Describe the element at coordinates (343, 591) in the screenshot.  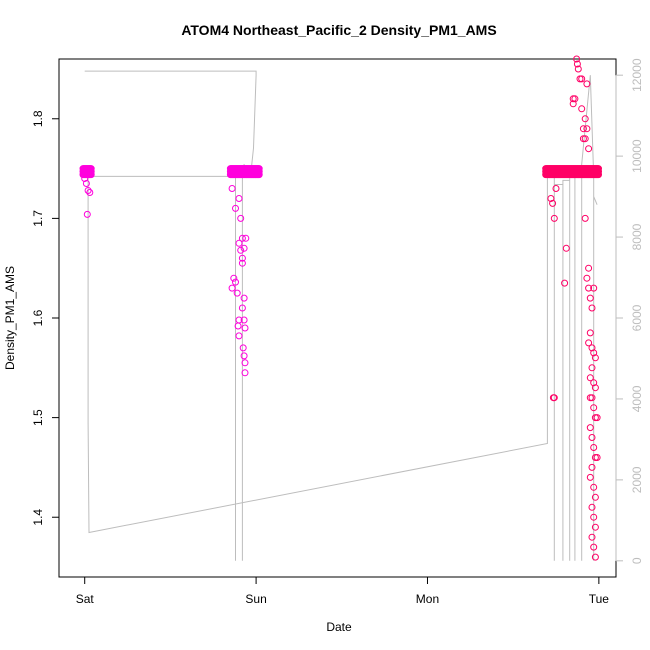
I see `x-axis: Sat Sun Mon Tue` at that location.